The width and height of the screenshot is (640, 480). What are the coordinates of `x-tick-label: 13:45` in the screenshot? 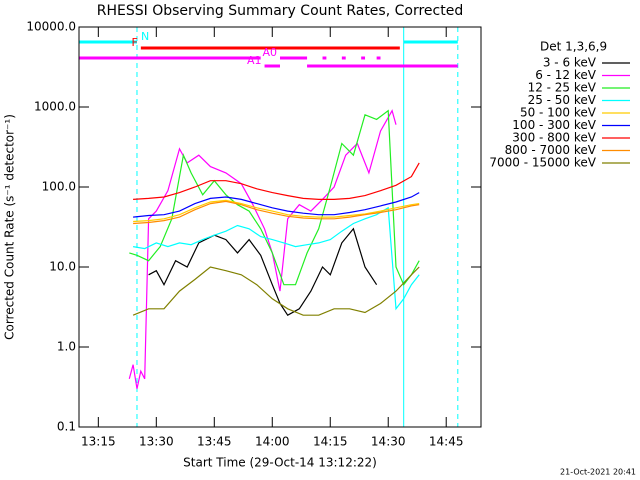 It's located at (214, 442).